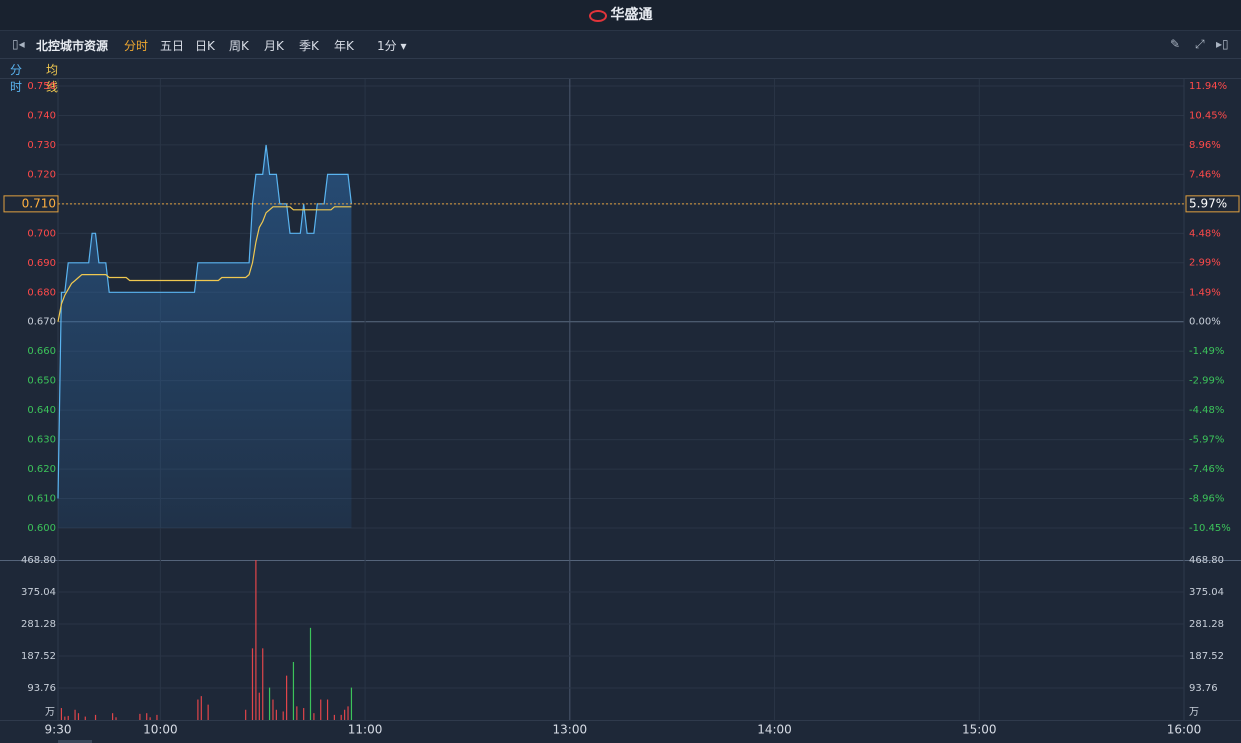 This screenshot has height=743, width=1241. I want to click on last-price-box, so click(31, 204).